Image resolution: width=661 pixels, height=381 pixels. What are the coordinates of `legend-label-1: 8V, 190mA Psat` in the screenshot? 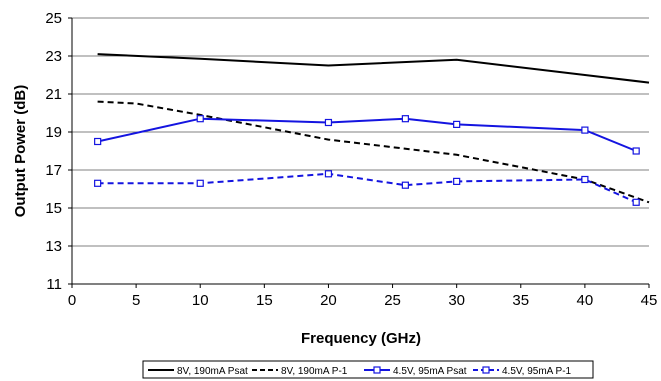 It's located at (212, 371).